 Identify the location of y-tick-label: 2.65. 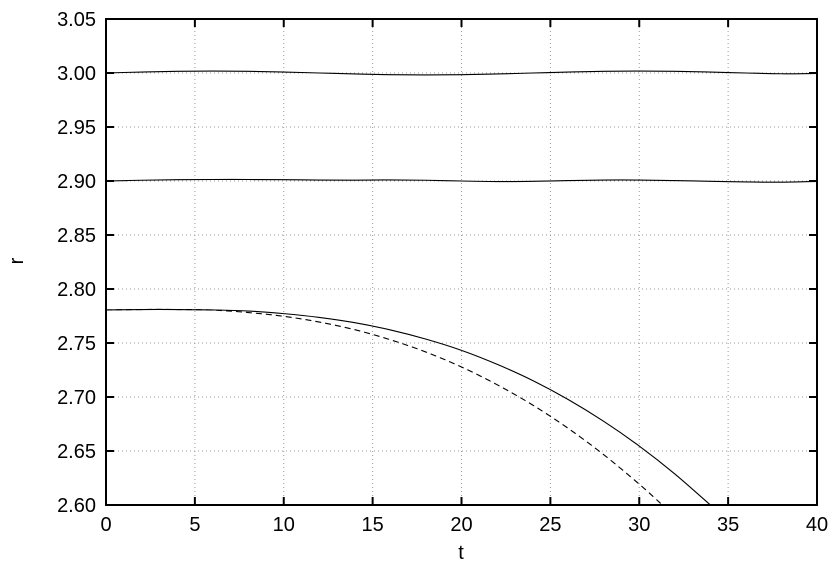
(76, 452).